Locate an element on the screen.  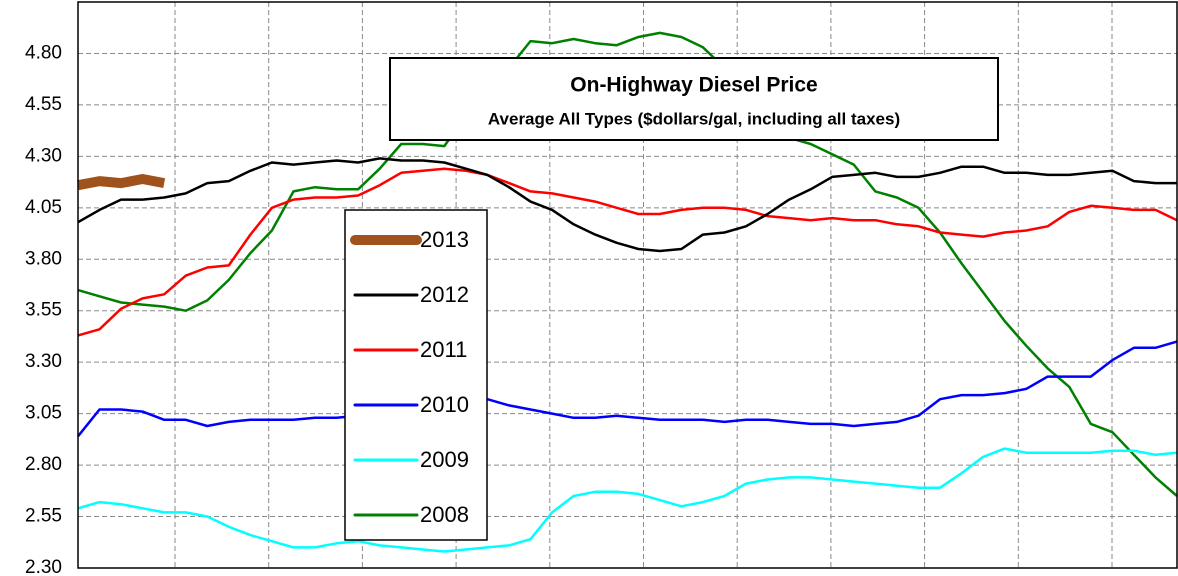
y-tick-label: 4.30 is located at coordinates (43, 155).